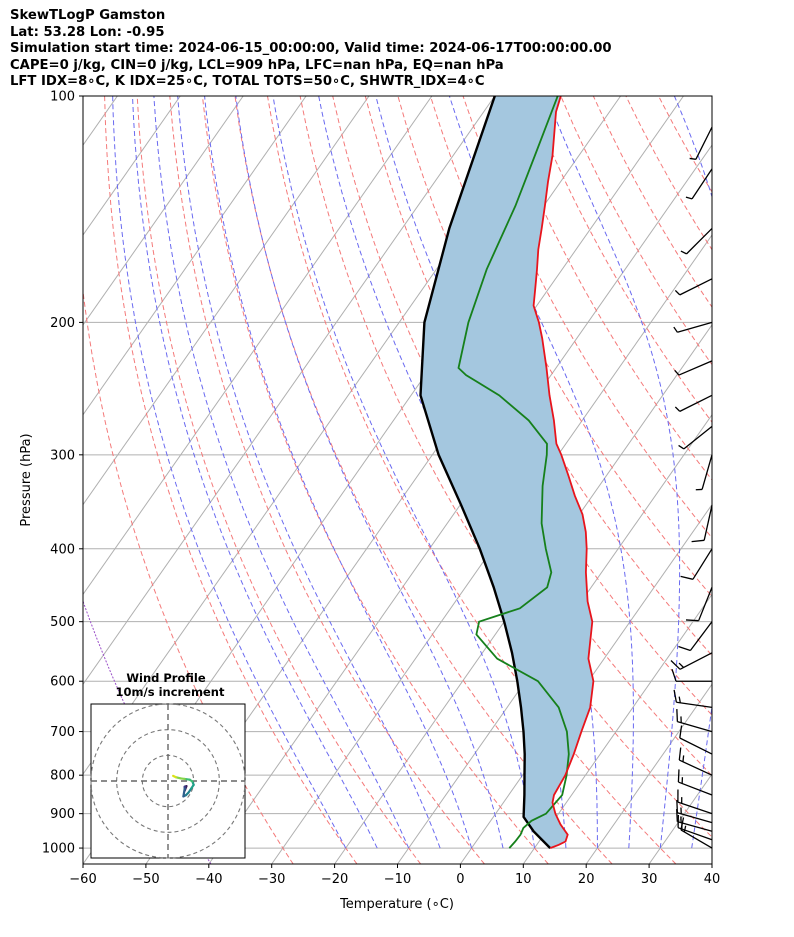  Describe the element at coordinates (82, 879) in the screenshot. I see `x-tick-label: −60` at that location.